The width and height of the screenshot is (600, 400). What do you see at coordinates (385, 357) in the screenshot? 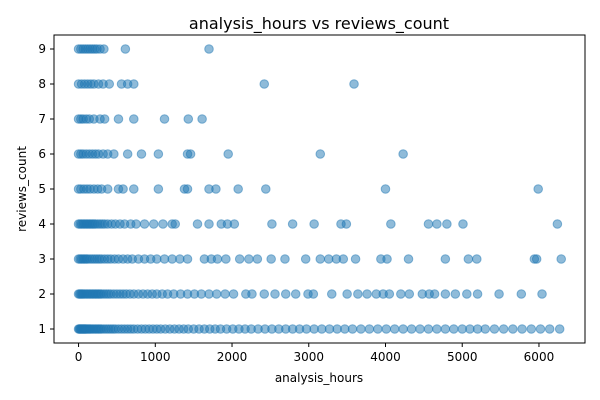
I see `x-tick-label: 4000` at bounding box center [385, 357].